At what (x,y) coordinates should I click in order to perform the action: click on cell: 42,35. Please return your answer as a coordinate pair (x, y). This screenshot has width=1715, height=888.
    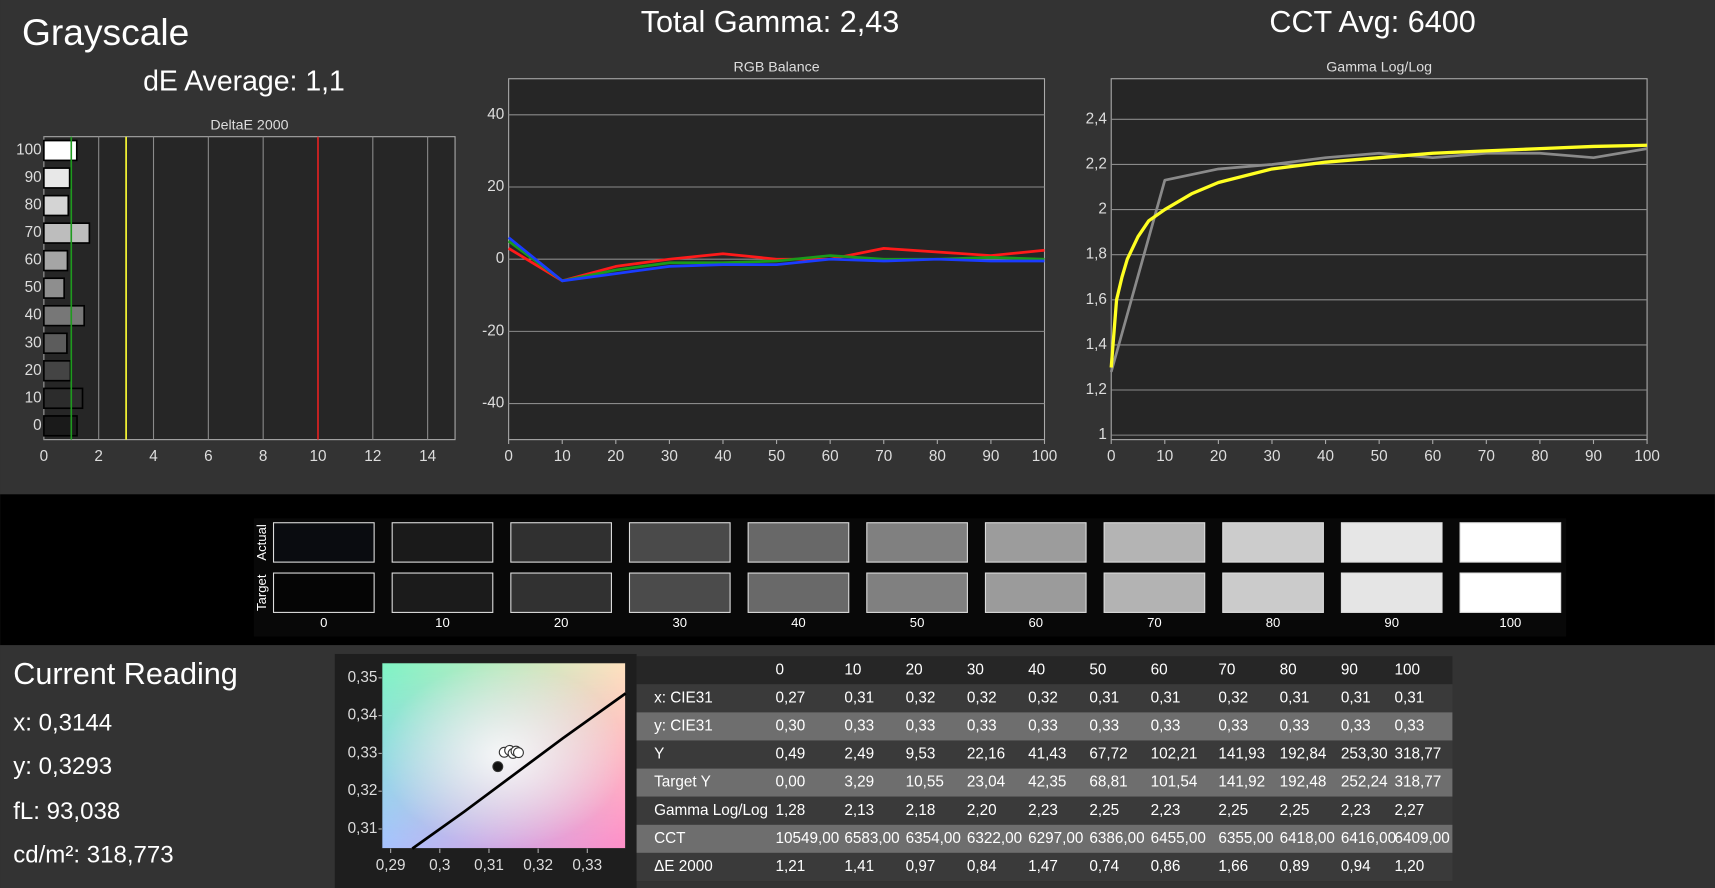
    Looking at the image, I should click on (1047, 782).